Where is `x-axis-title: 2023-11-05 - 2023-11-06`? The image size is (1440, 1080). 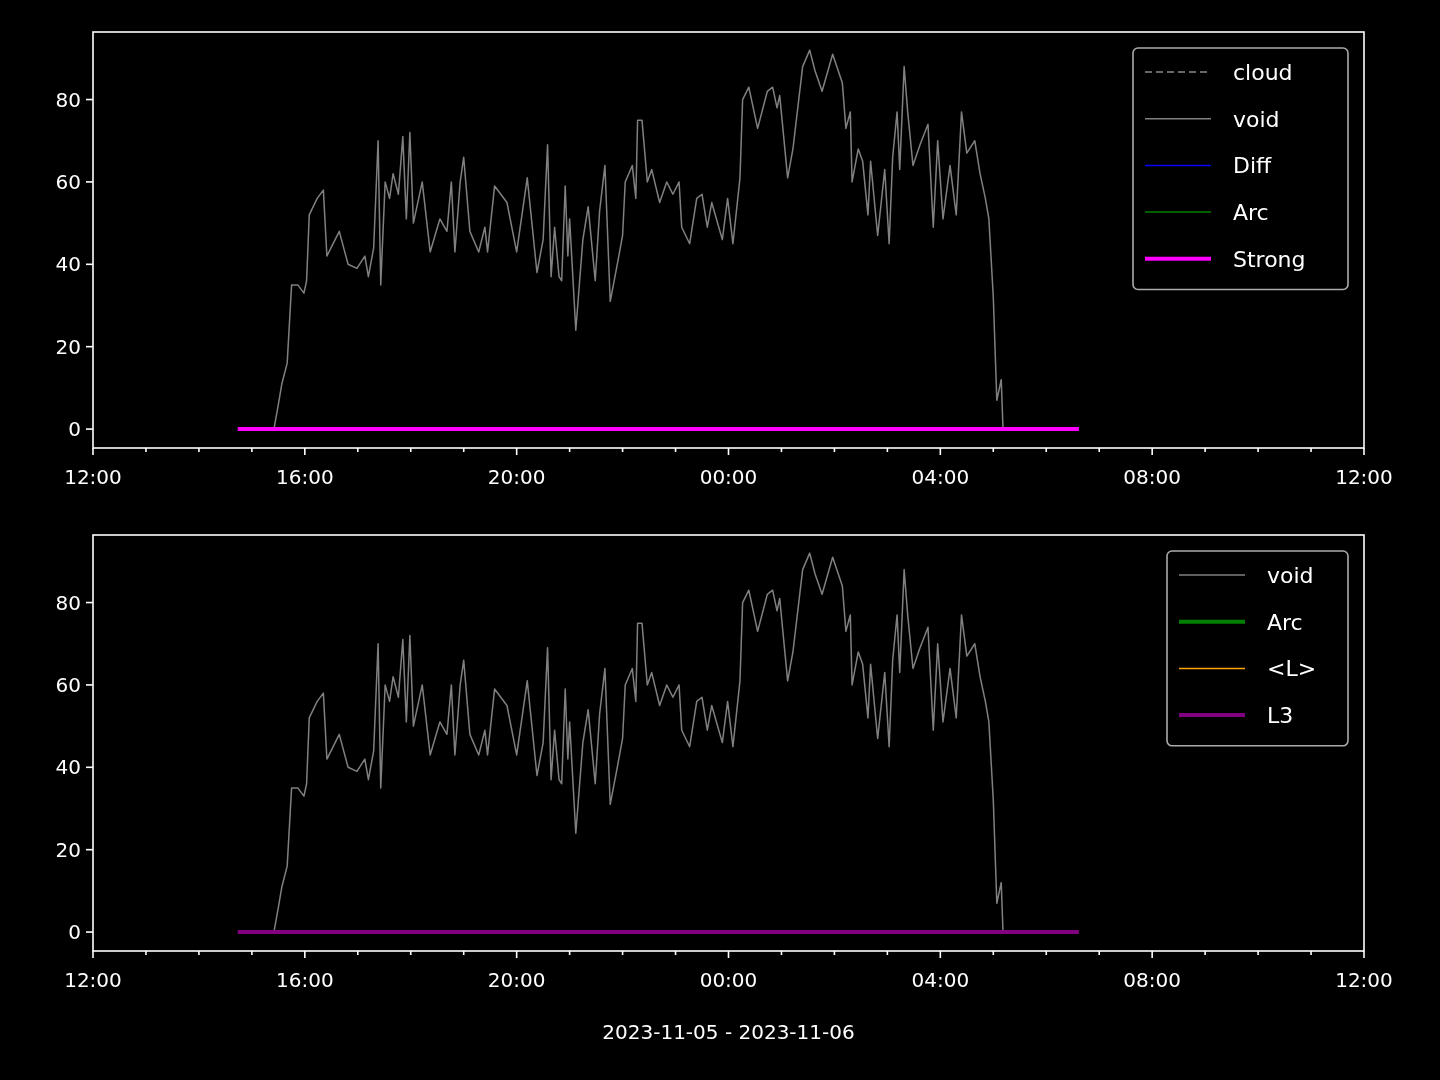 x-axis-title: 2023-11-05 - 2023-11-06 is located at coordinates (728, 1032).